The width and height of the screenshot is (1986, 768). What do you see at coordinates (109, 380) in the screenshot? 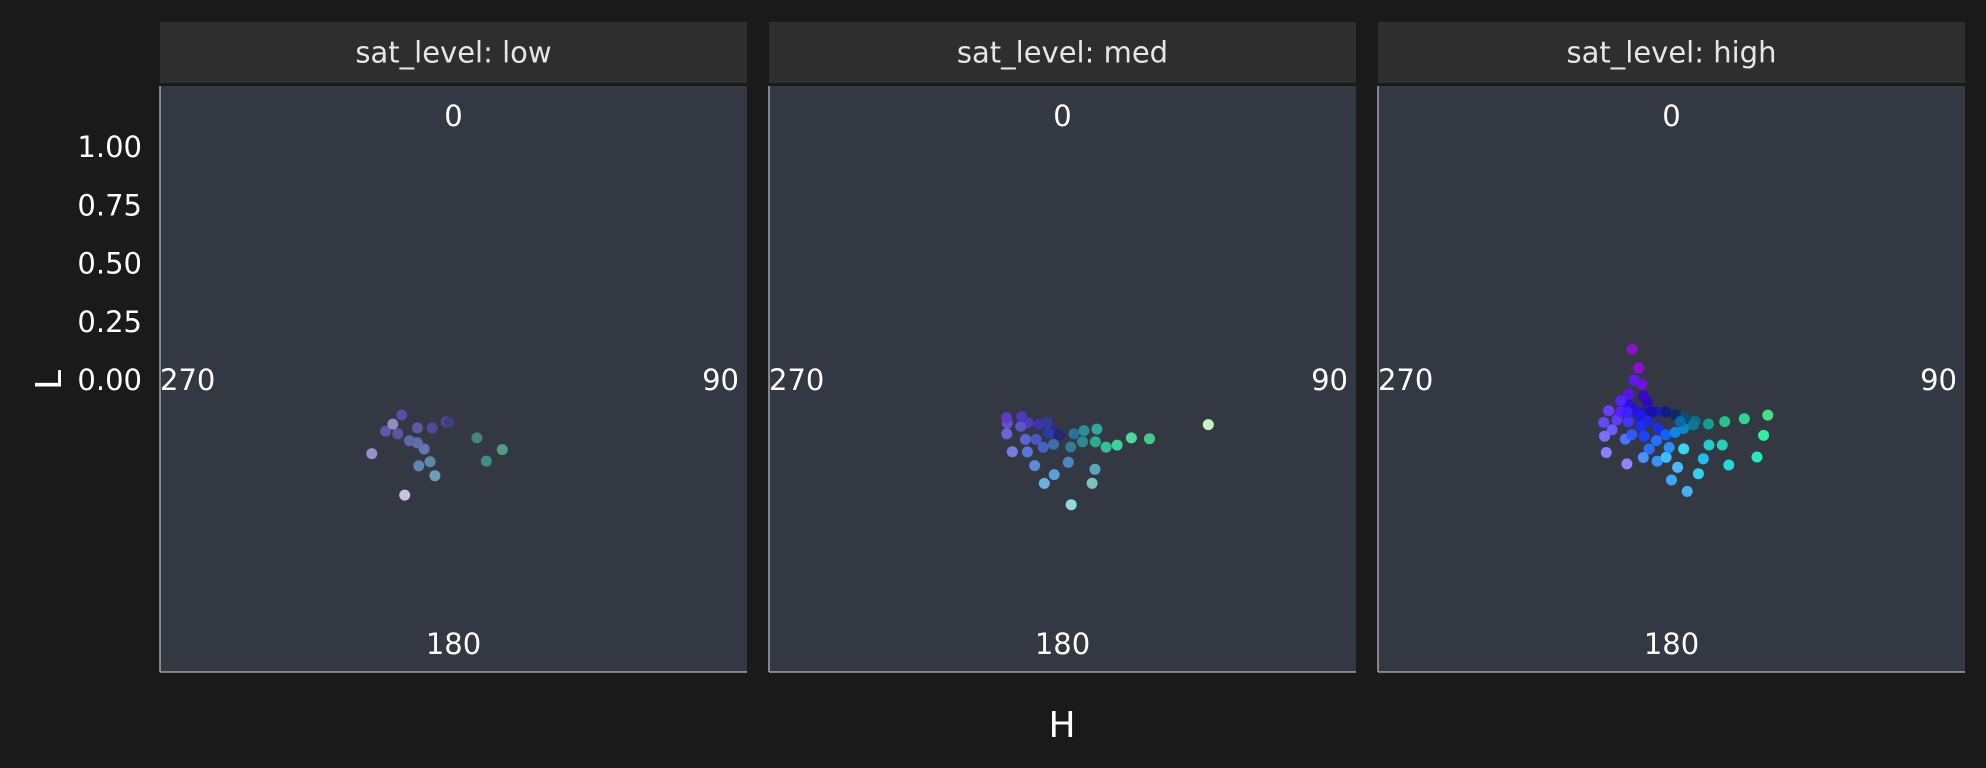
I see `y-tick-label: 0.00` at bounding box center [109, 380].